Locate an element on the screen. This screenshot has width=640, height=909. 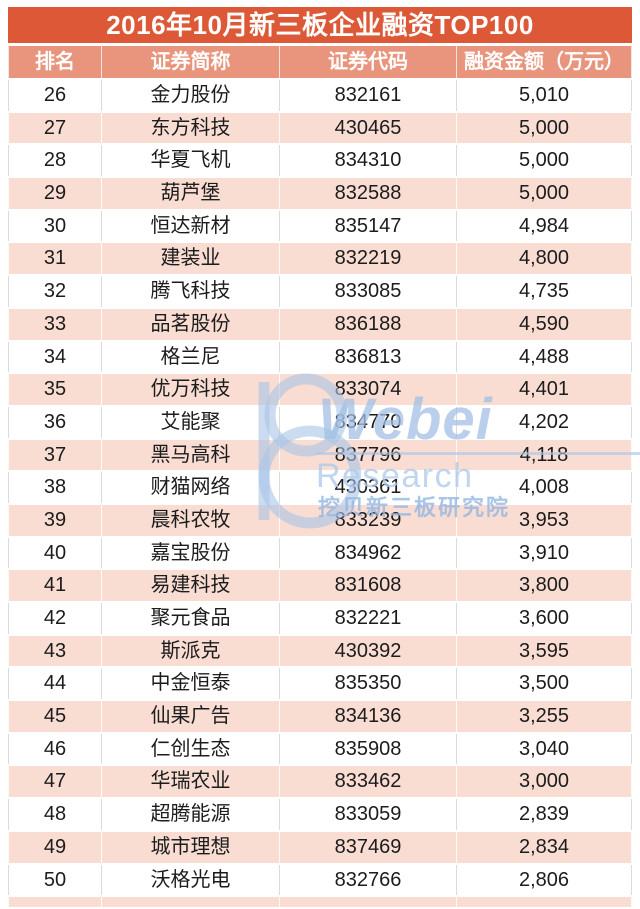
amount-cell: 4,401 is located at coordinates (544, 389).